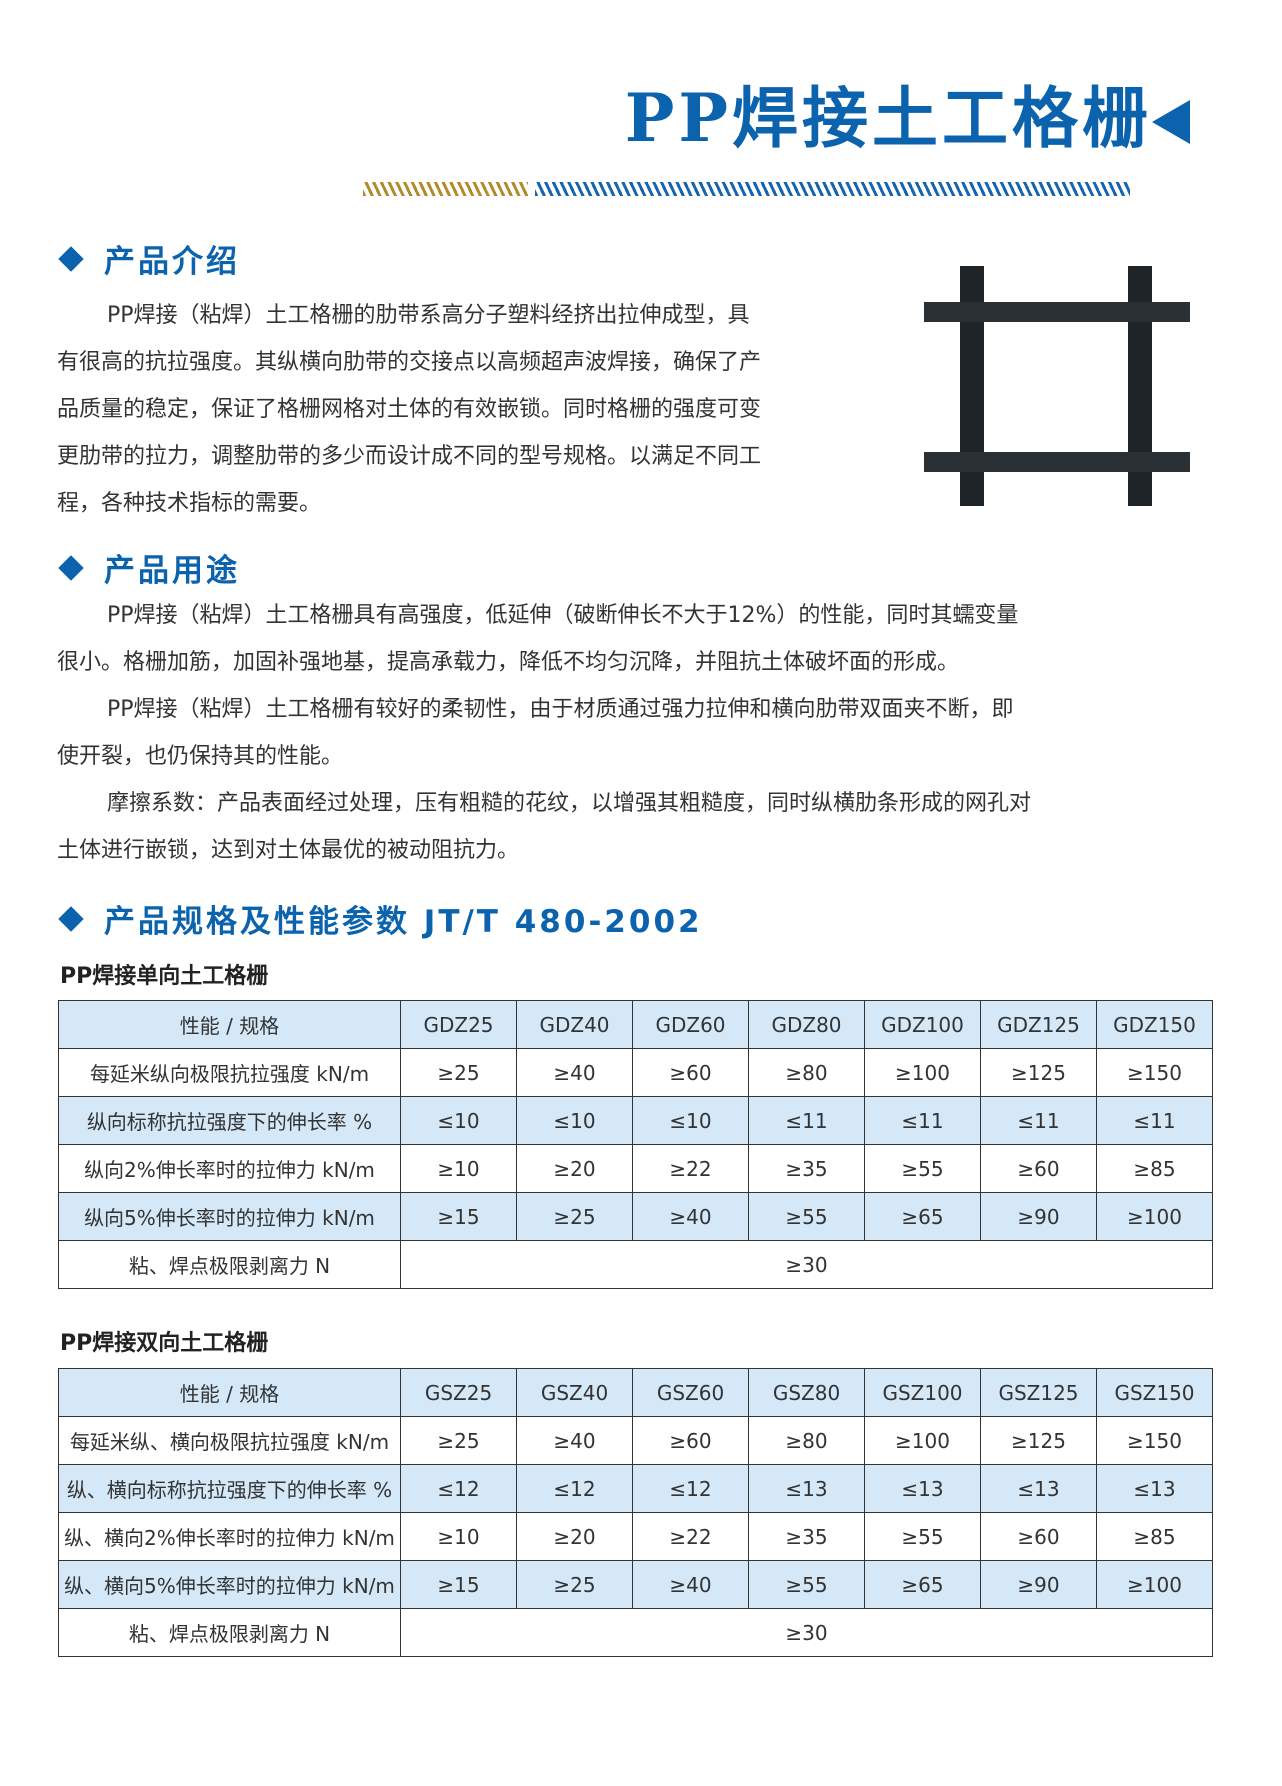  Describe the element at coordinates (574, 1392) in the screenshot. I see `column-header: GSZ40` at that location.